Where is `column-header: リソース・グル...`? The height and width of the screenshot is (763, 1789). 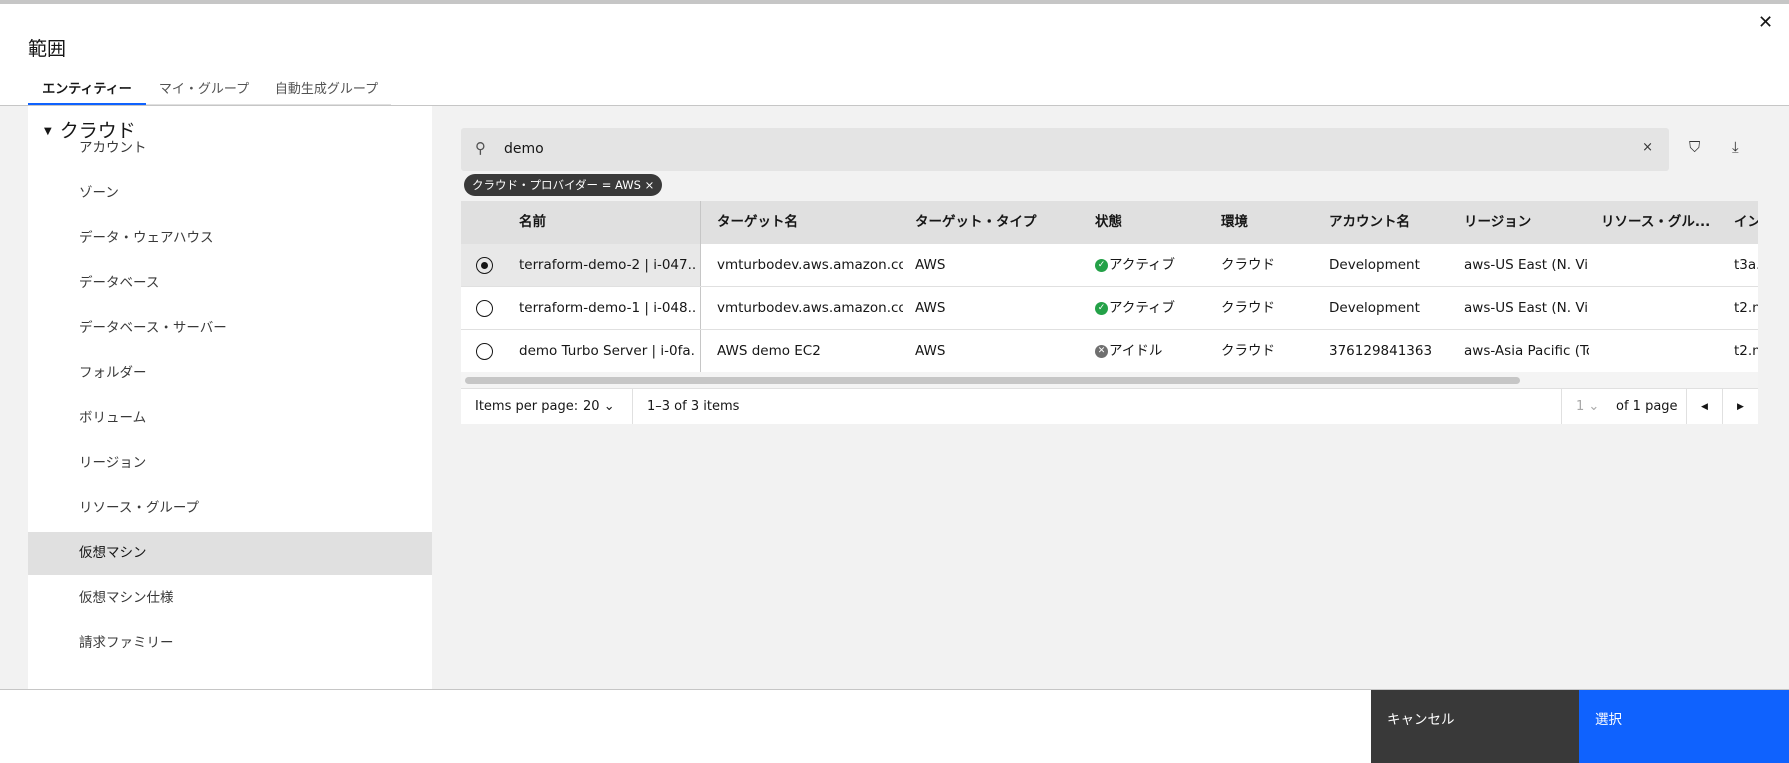
column-header: リソース・グル... is located at coordinates (1656, 222).